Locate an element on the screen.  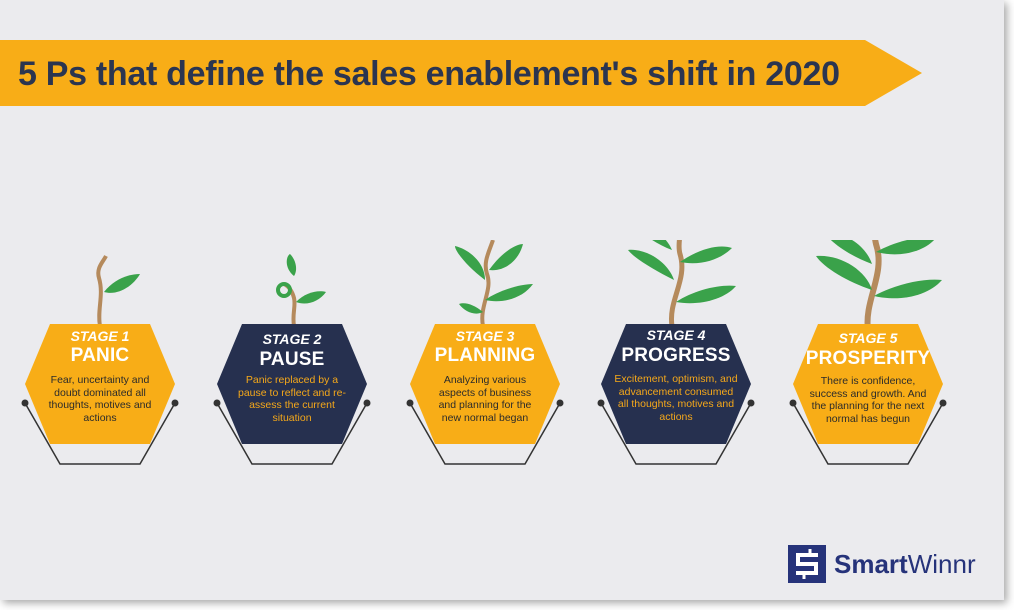
stage-name: PAUSE is located at coordinates (292, 359).